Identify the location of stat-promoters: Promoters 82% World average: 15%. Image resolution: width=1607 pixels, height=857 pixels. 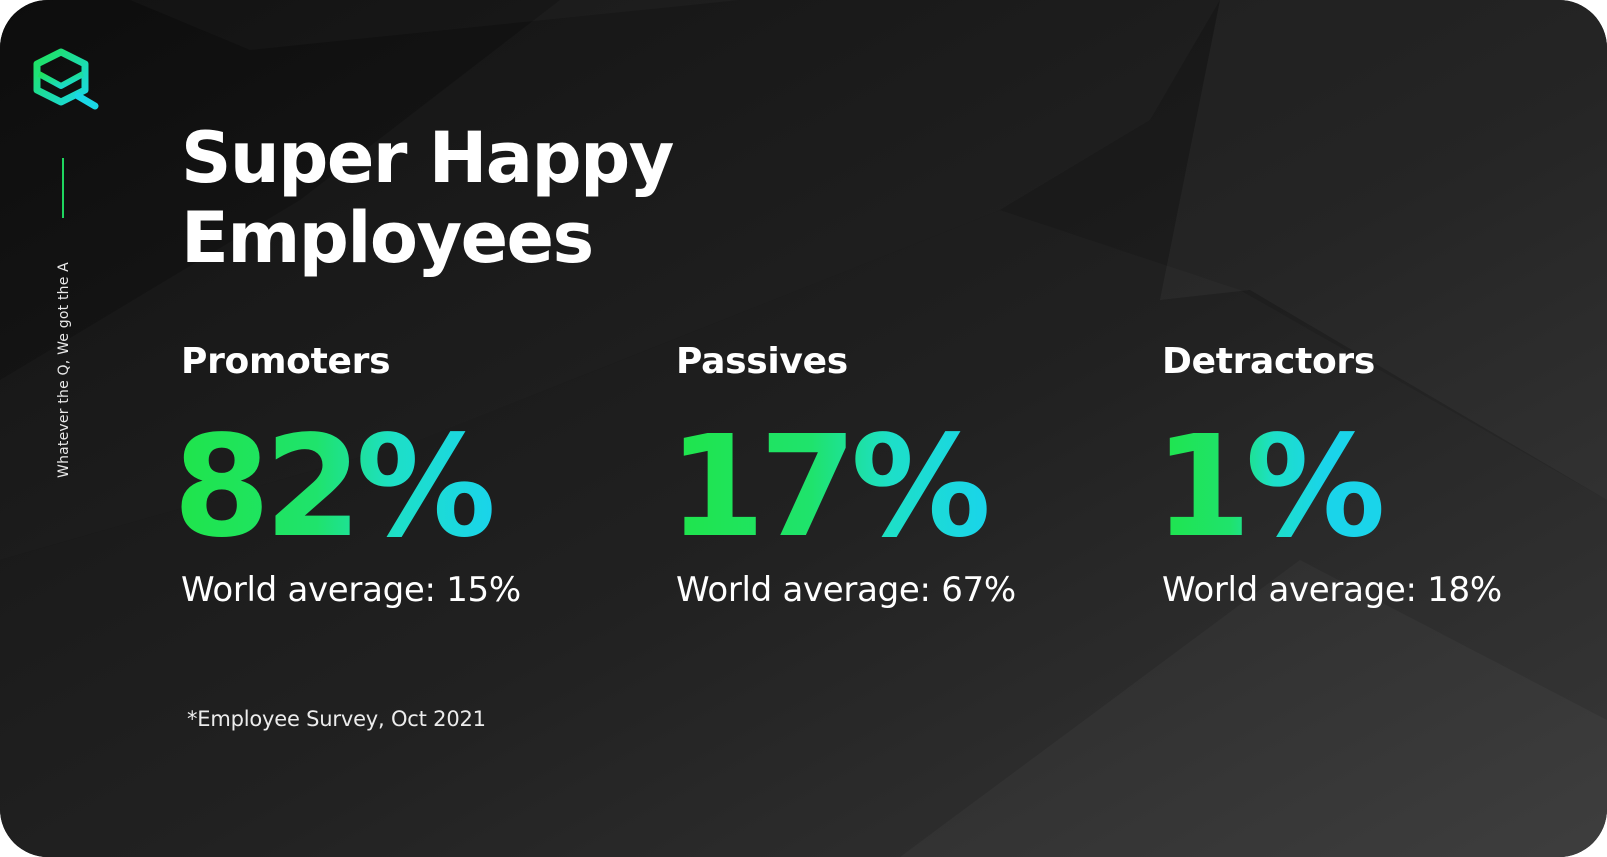
(387, 475).